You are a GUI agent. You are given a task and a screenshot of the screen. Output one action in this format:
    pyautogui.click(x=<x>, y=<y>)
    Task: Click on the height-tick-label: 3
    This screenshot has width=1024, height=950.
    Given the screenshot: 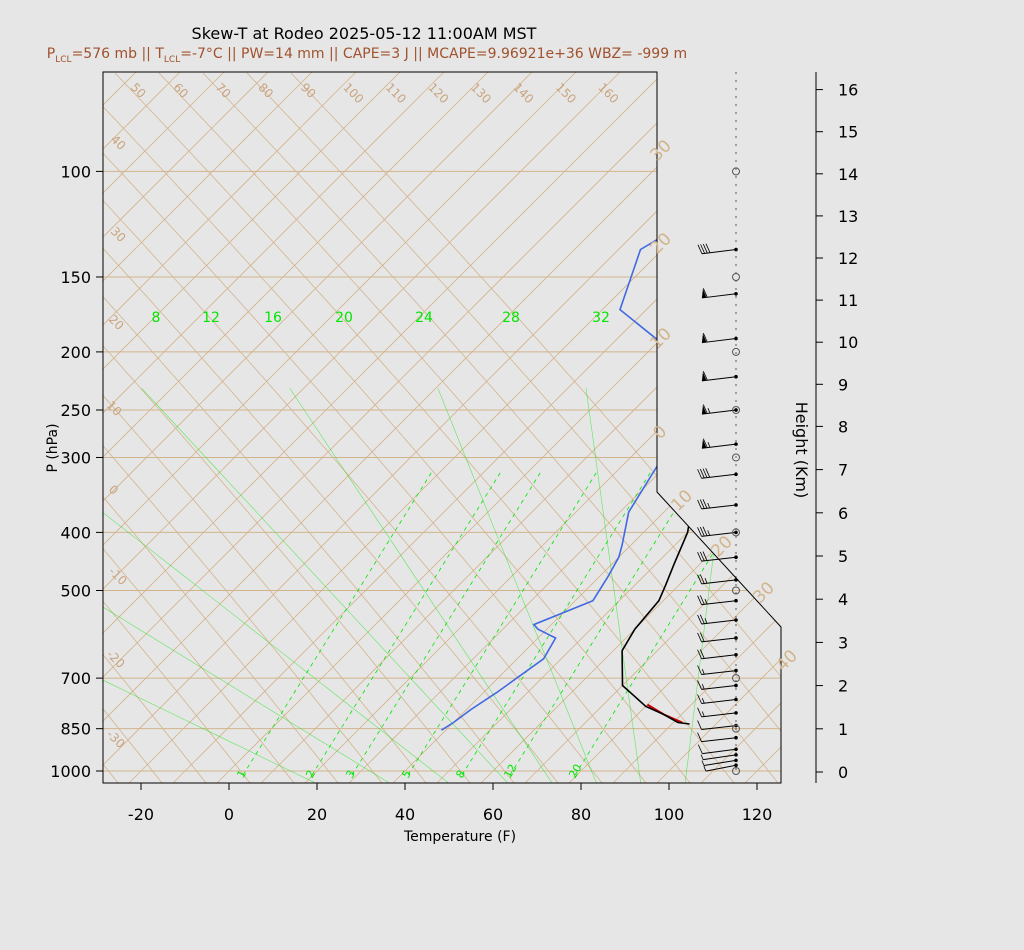 What is the action you would take?
    pyautogui.click(x=843, y=642)
    